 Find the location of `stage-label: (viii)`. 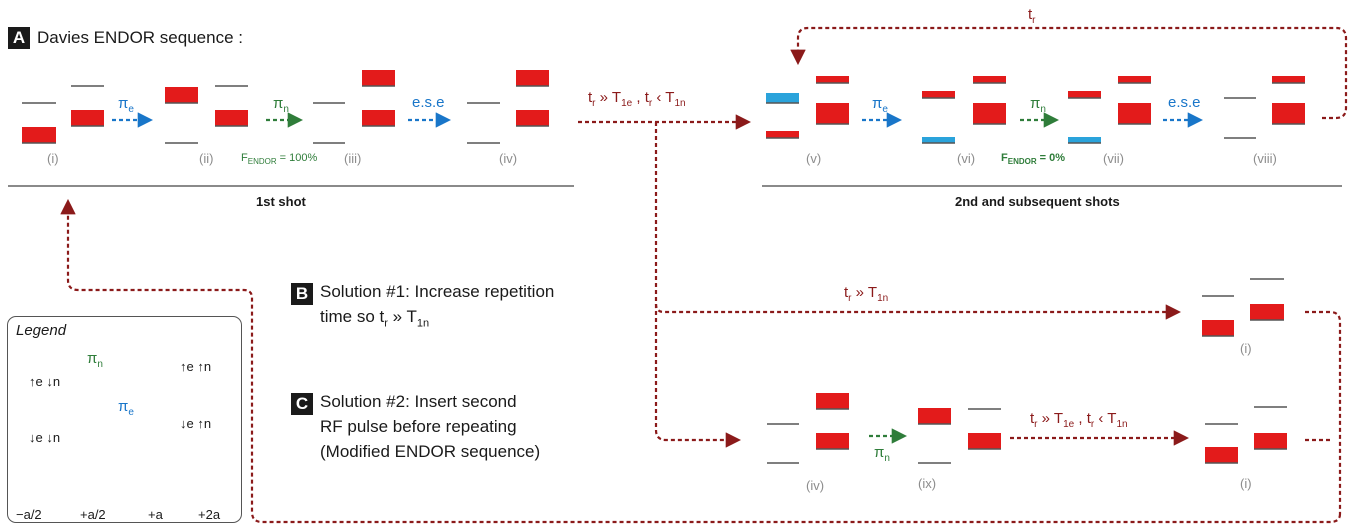

stage-label: (viii) is located at coordinates (1265, 158).